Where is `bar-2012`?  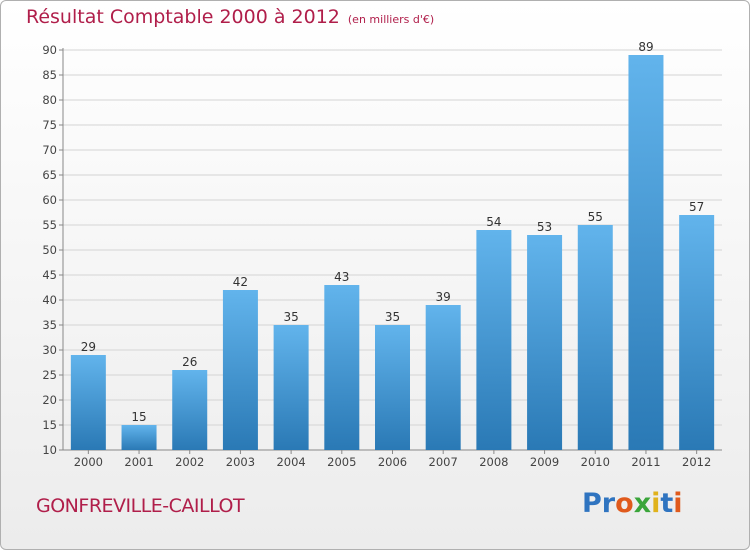 bar-2012 is located at coordinates (697, 332).